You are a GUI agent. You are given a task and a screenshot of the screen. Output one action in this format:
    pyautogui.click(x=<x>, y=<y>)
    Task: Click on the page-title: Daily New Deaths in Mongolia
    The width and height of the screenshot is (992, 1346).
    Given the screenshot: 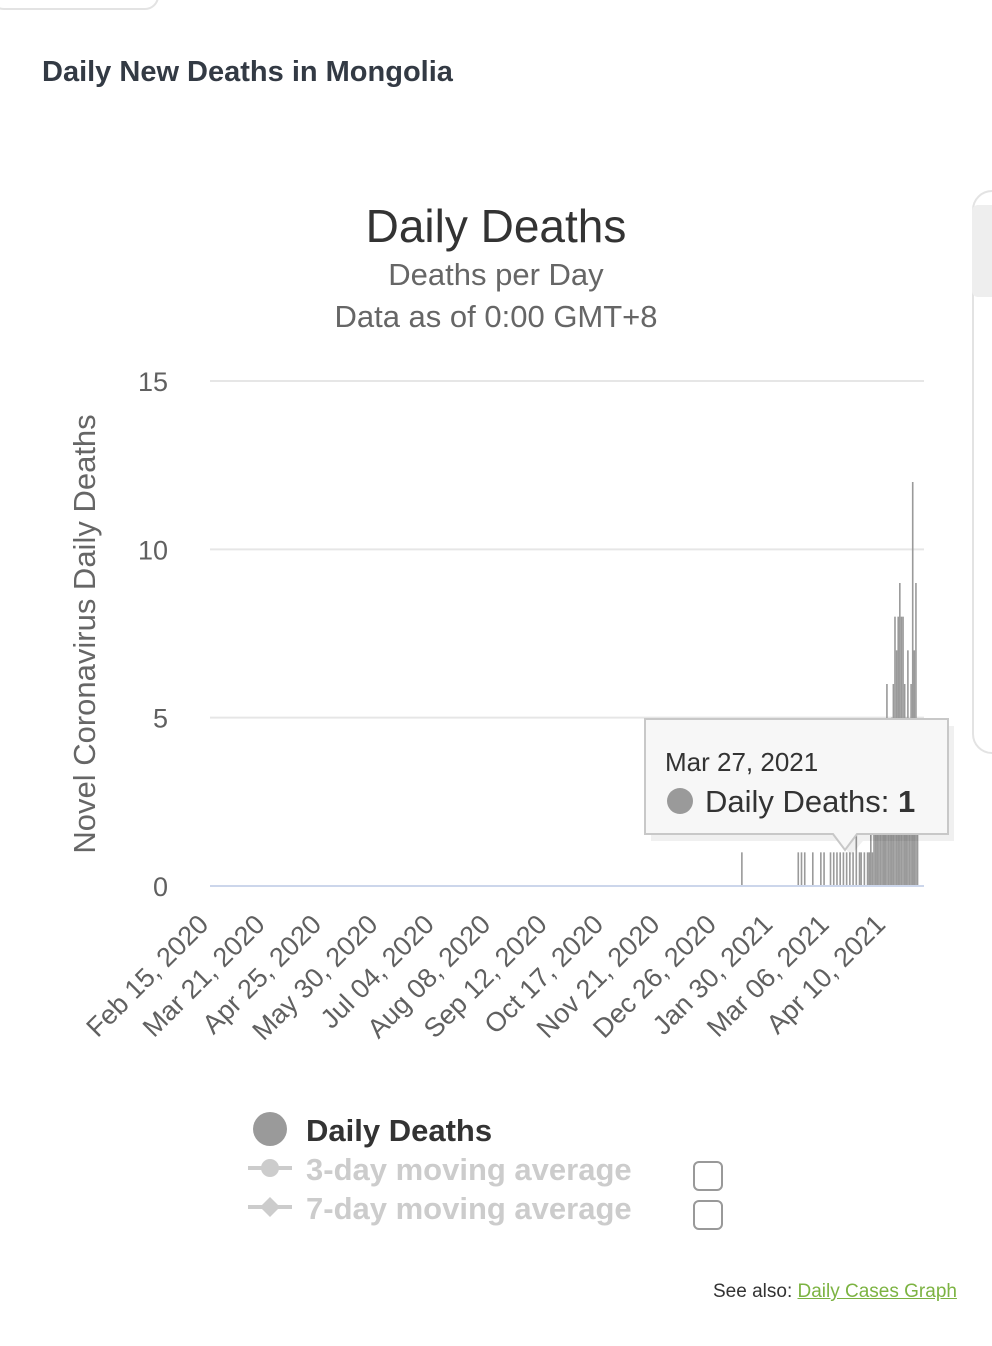 What is the action you would take?
    pyautogui.click(x=247, y=72)
    